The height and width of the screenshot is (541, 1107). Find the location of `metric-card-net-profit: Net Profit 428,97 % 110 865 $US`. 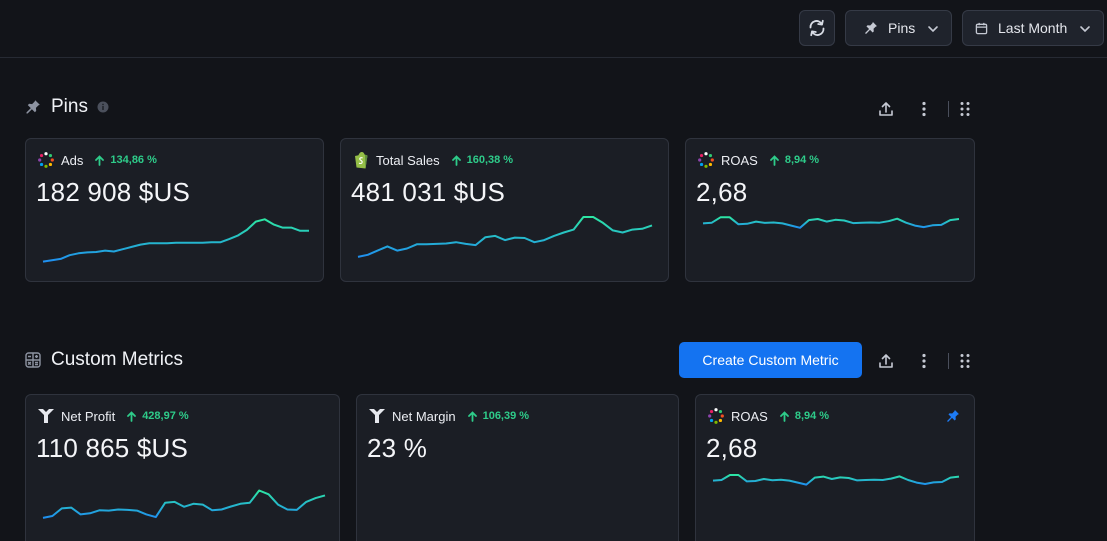

metric-card-net-profit: Net Profit 428,97 % 110 865 $US is located at coordinates (182, 467).